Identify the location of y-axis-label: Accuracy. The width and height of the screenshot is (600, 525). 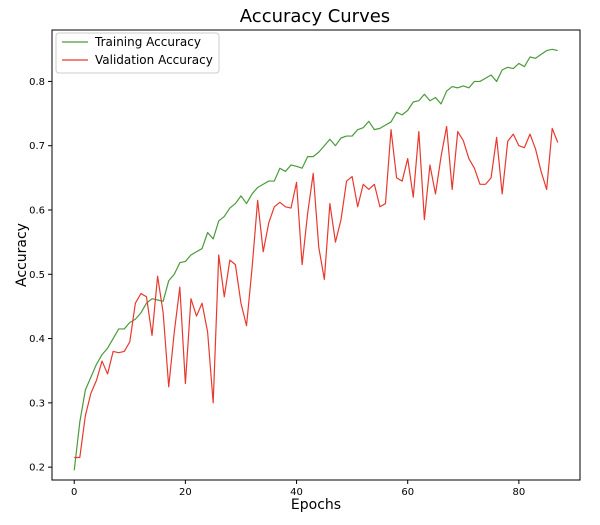
(22, 255).